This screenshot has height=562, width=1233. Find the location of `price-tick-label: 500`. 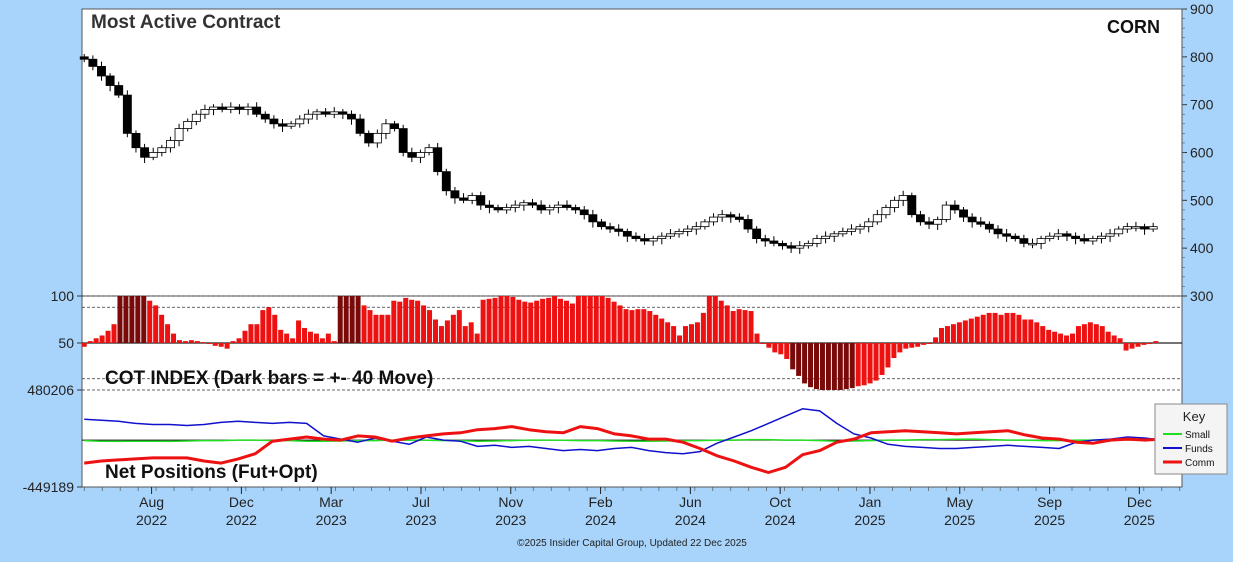

price-tick-label: 500 is located at coordinates (1202, 200).